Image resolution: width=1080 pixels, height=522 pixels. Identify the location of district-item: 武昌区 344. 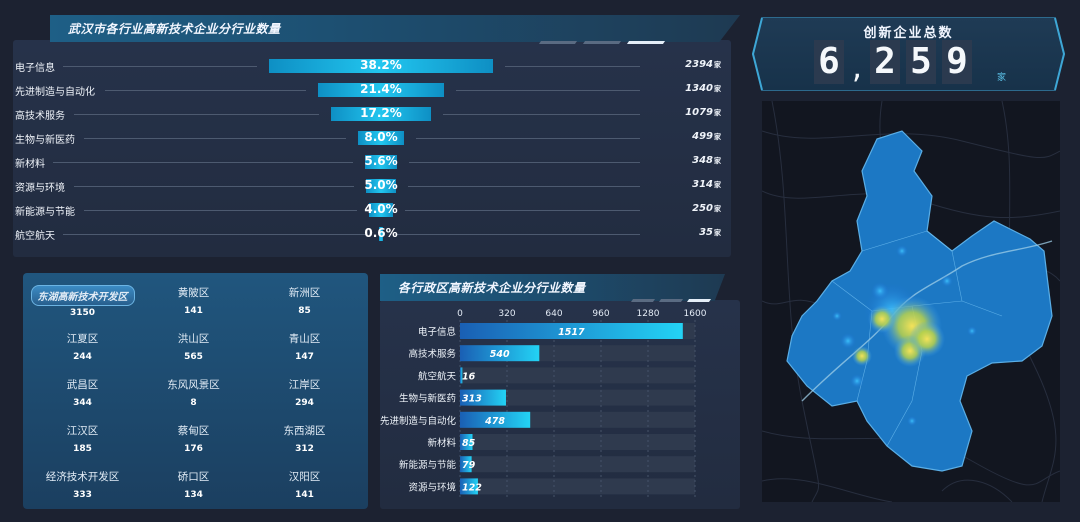
(82, 392).